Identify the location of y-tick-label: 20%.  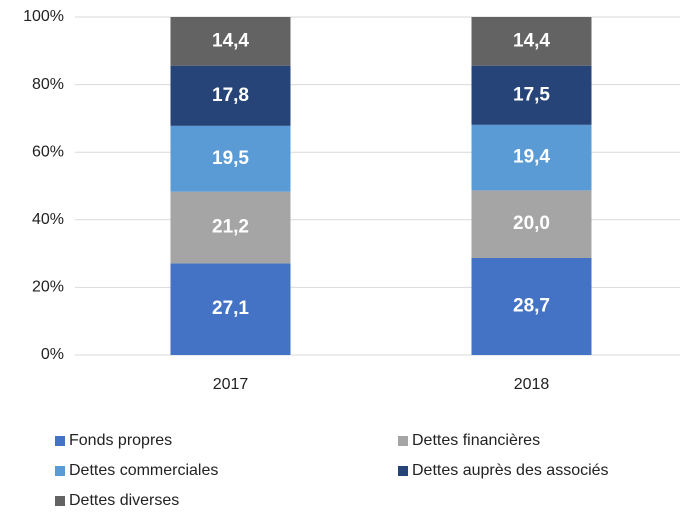
(48, 287).